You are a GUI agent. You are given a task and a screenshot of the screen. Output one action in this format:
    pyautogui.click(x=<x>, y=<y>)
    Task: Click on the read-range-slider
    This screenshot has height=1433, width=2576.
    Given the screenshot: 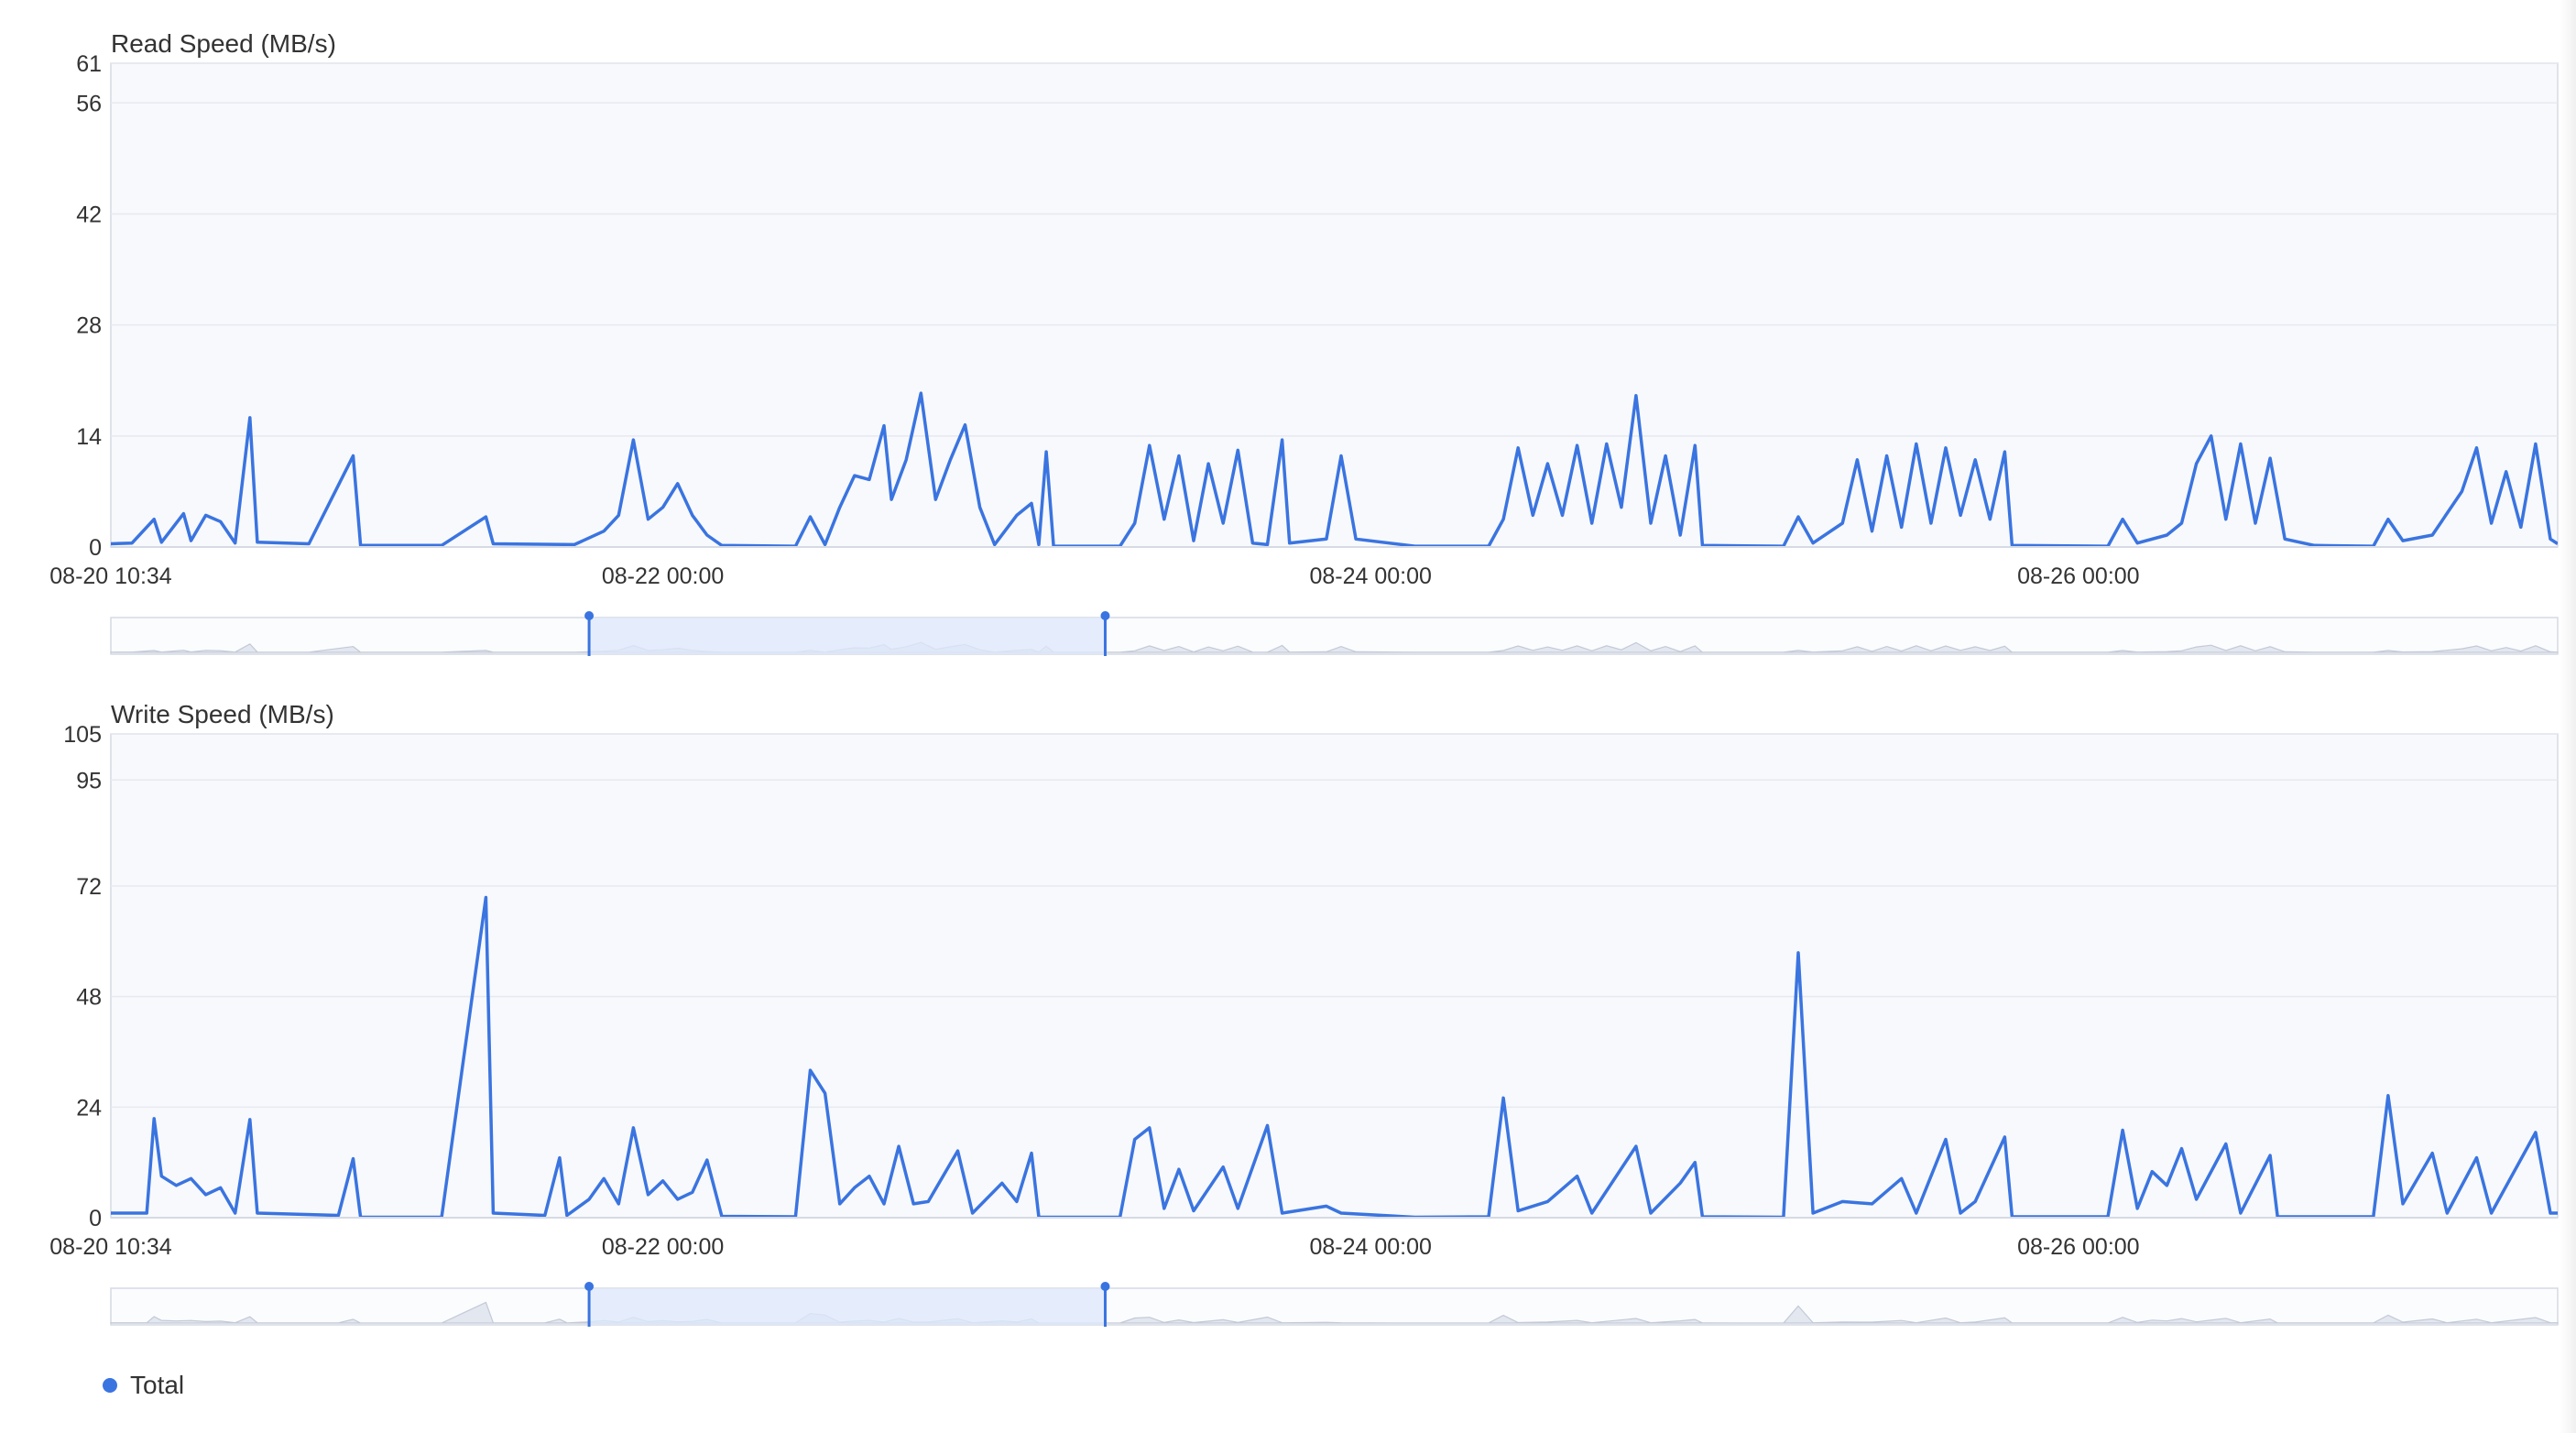 What is the action you would take?
    pyautogui.click(x=1335, y=633)
    